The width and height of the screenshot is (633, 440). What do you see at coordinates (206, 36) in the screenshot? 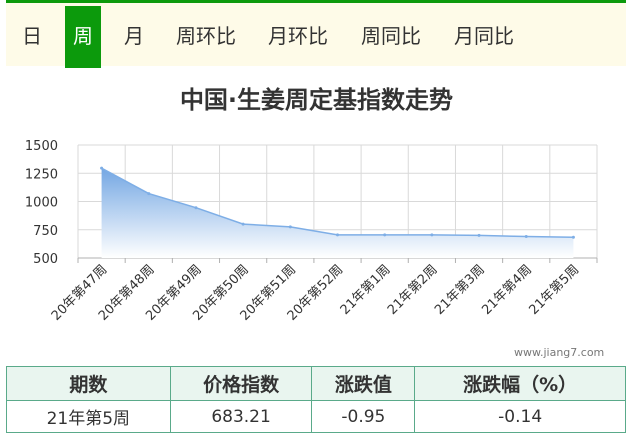
I see `tab-week-on-week: 周环比` at bounding box center [206, 36].